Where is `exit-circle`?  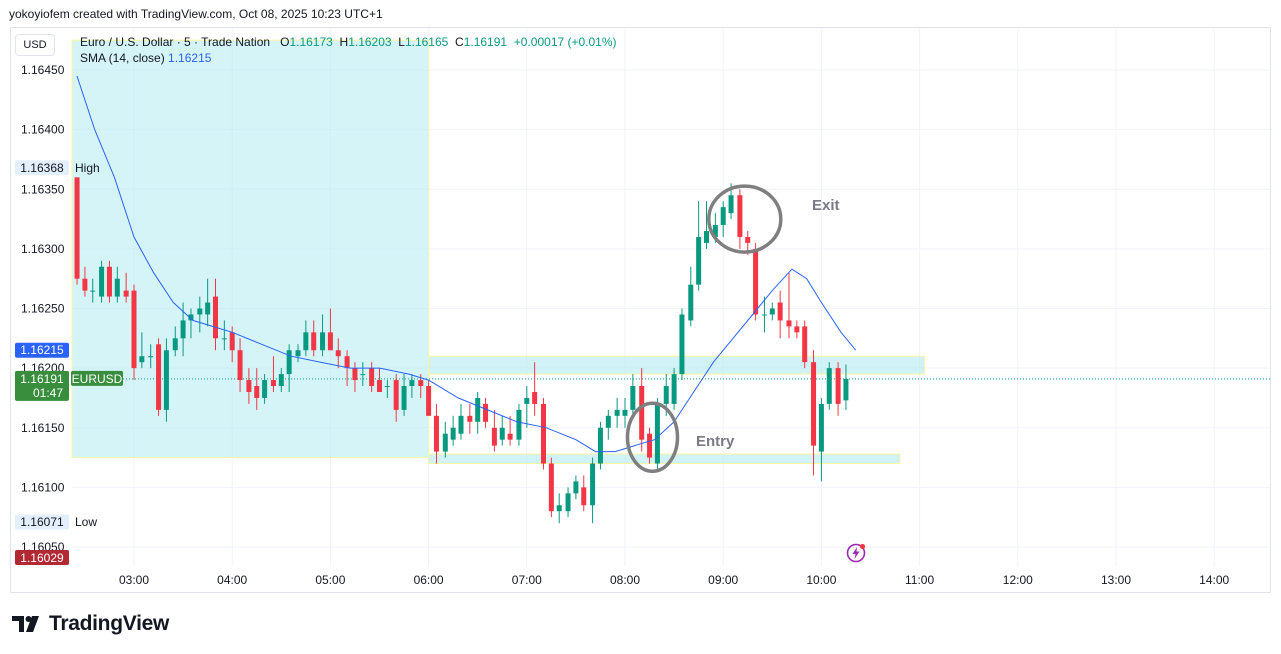
exit-circle is located at coordinates (745, 219).